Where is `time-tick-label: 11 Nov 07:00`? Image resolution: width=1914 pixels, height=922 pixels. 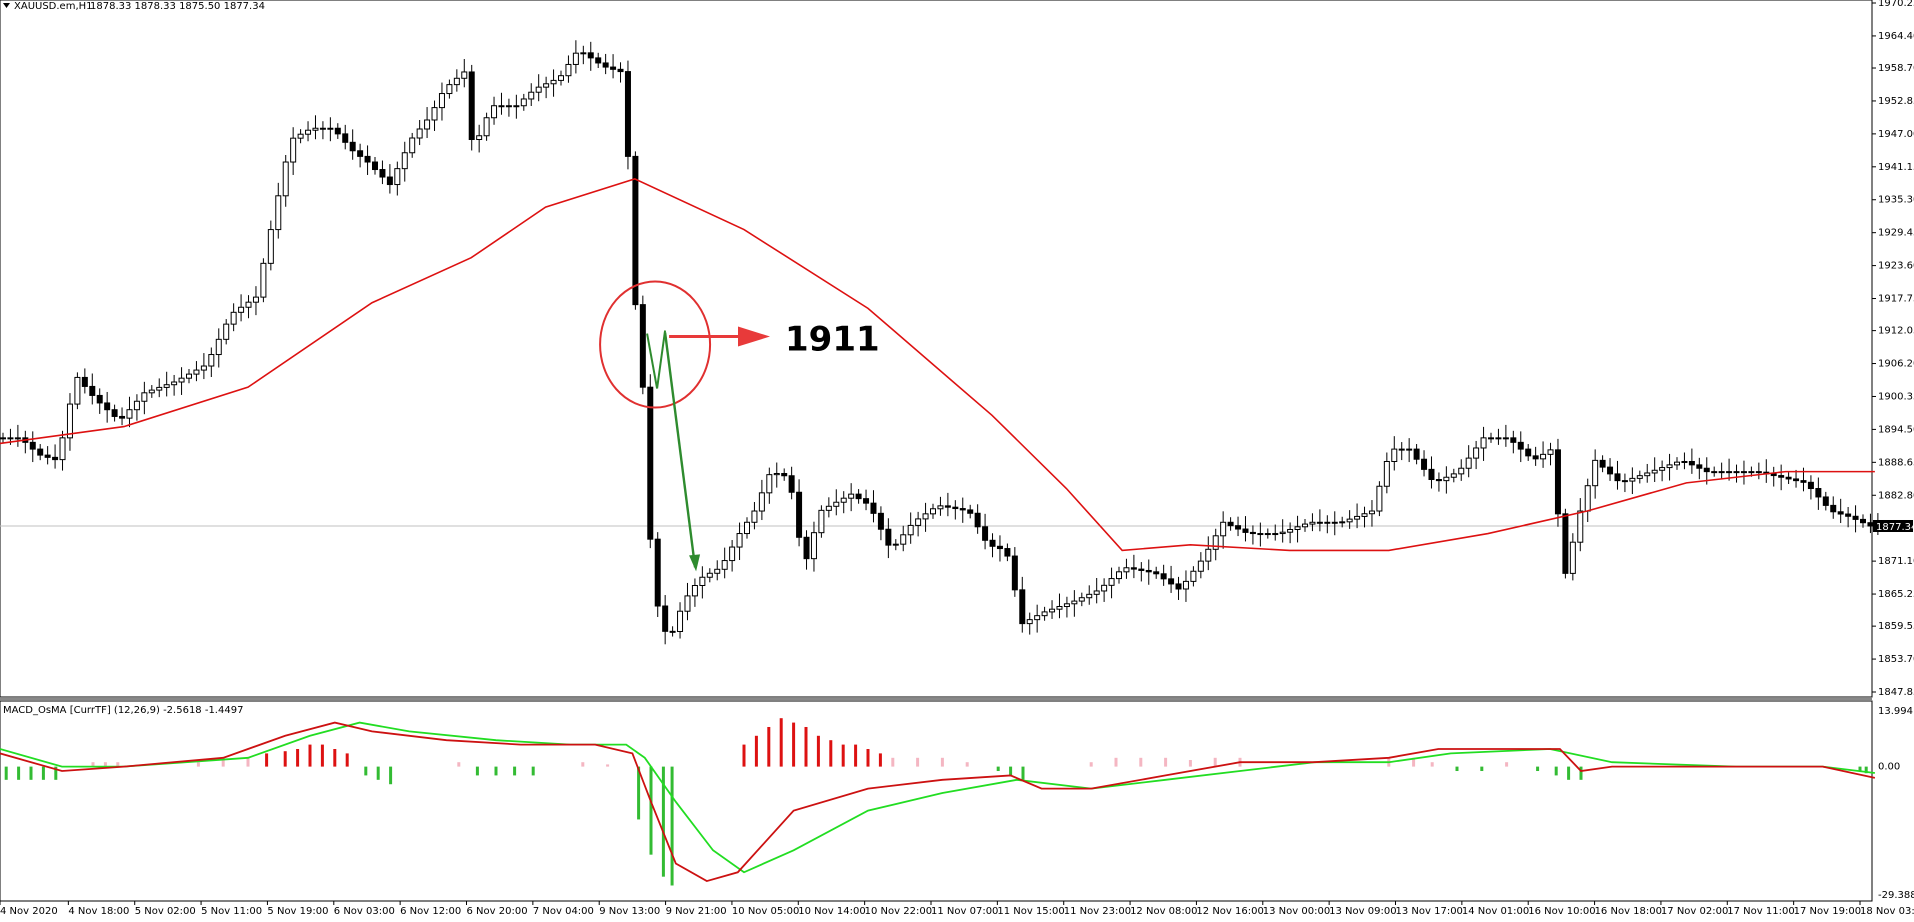 time-tick-label: 11 Nov 07:00 is located at coordinates (964, 911).